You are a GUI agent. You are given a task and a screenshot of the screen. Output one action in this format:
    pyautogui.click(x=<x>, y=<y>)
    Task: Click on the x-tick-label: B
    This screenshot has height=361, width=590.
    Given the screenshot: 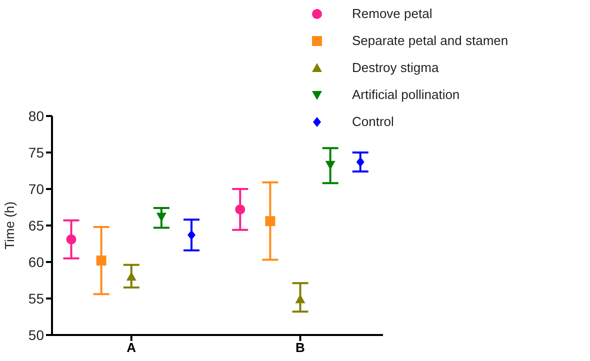 What is the action you would take?
    pyautogui.click(x=300, y=348)
    